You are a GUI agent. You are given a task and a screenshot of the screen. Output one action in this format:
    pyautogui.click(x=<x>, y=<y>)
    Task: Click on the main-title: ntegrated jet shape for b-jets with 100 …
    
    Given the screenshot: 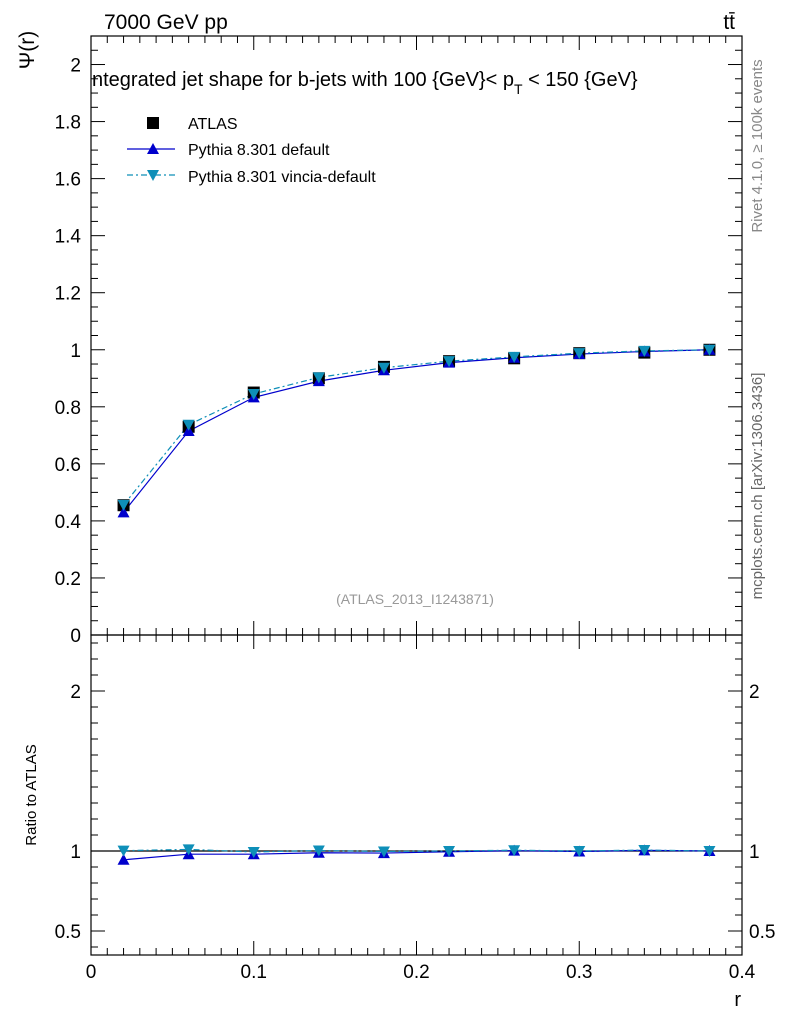 What is the action you would take?
    pyautogui.click(x=365, y=83)
    